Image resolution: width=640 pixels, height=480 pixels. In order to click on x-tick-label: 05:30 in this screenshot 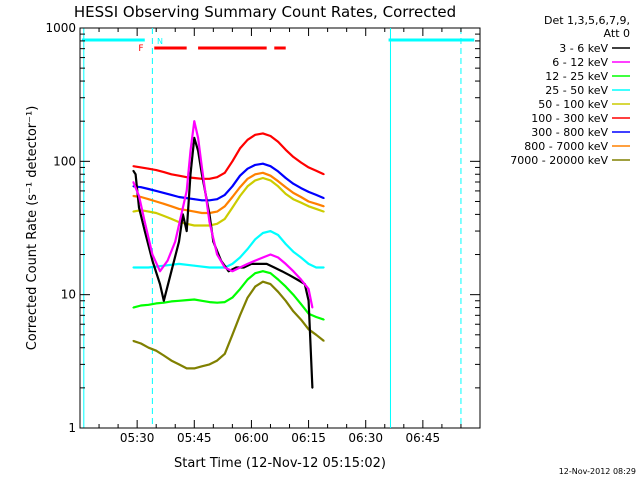, I will do `click(137, 438)`.